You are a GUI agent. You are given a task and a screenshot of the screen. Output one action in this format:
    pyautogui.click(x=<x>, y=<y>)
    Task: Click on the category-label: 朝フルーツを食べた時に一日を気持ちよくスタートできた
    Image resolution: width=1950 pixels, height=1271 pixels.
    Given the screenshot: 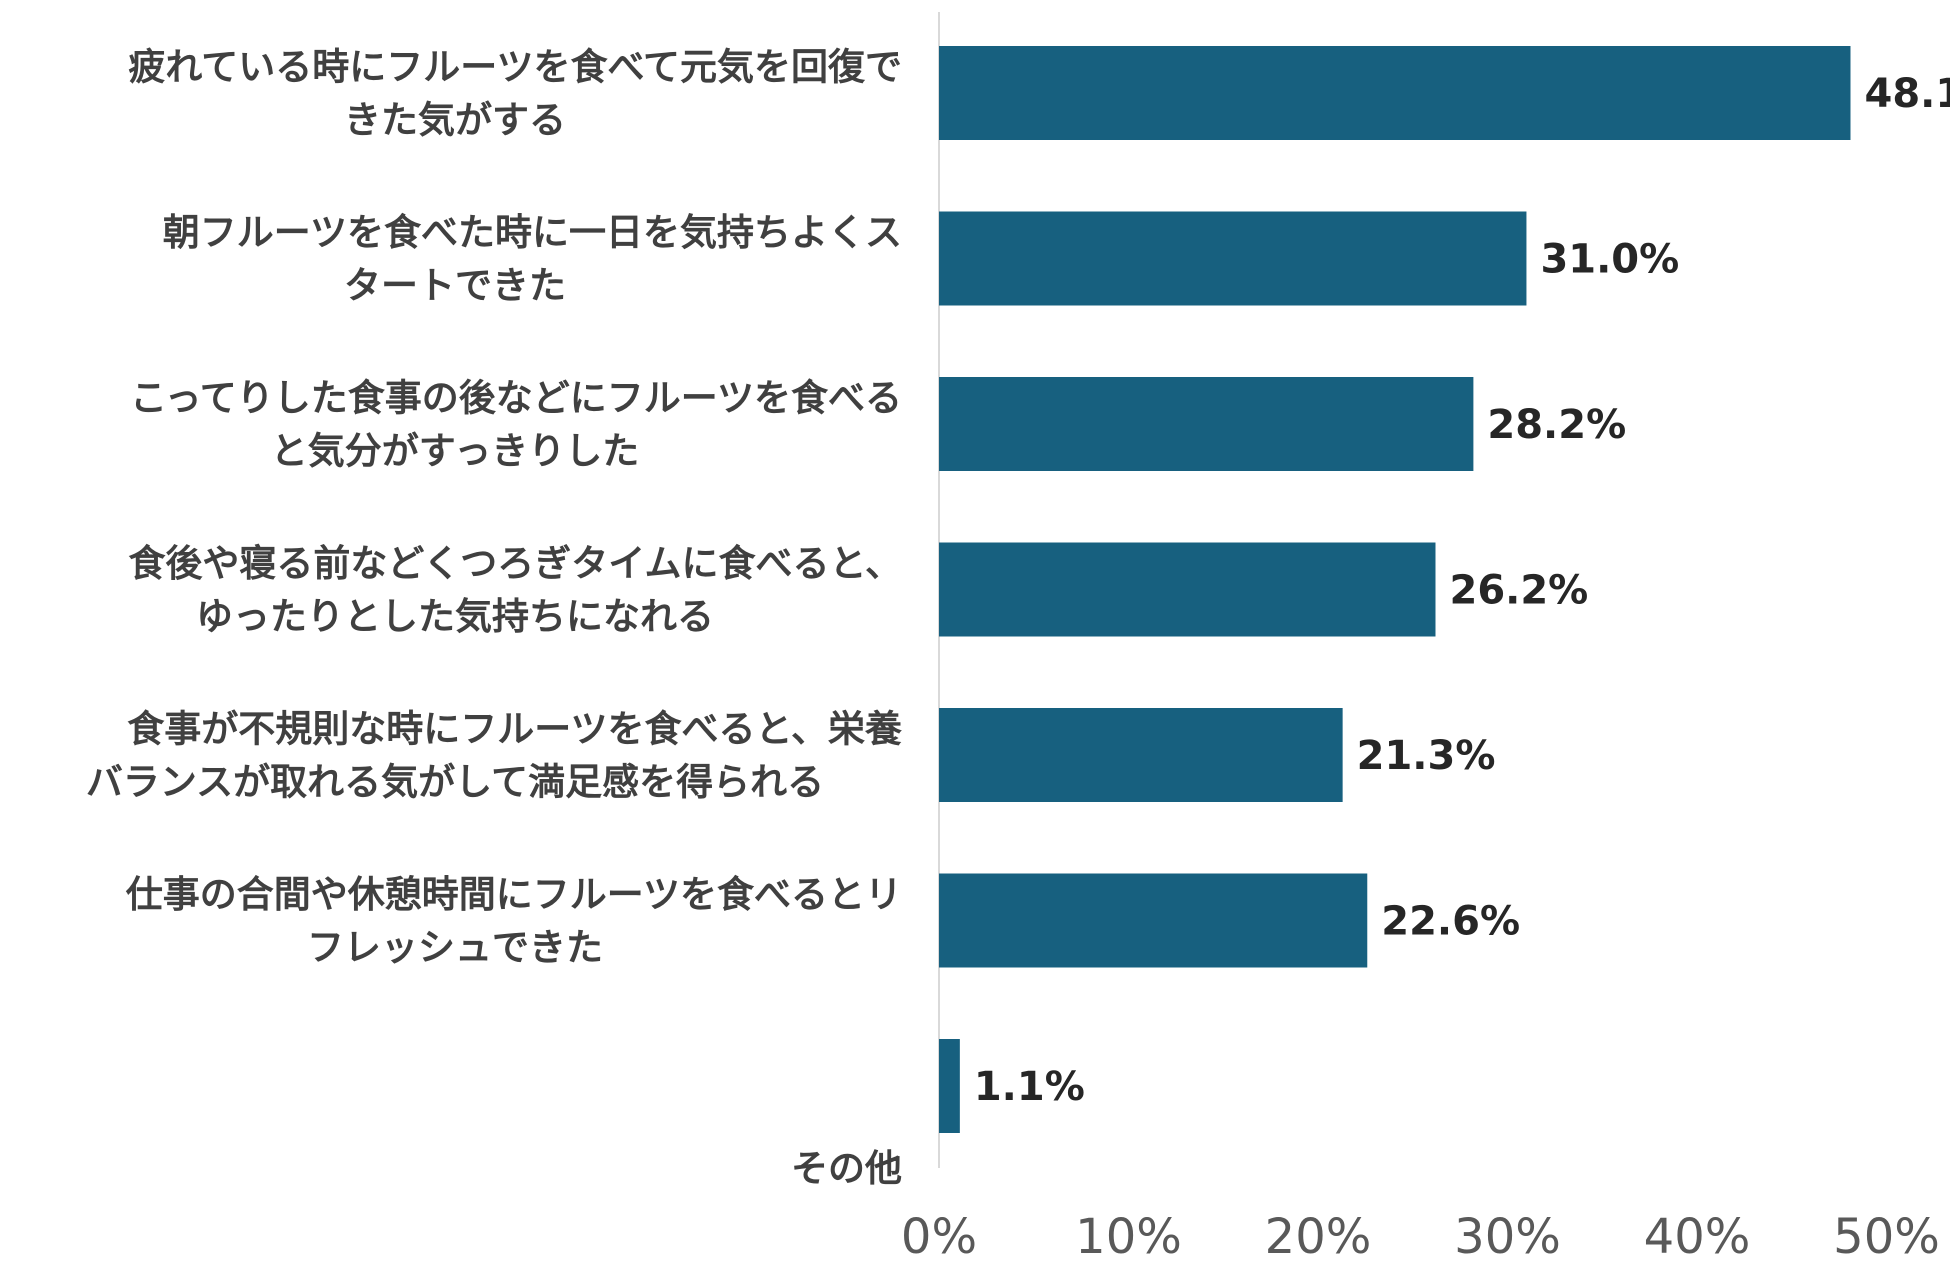 What is the action you would take?
    pyautogui.click(x=532, y=259)
    